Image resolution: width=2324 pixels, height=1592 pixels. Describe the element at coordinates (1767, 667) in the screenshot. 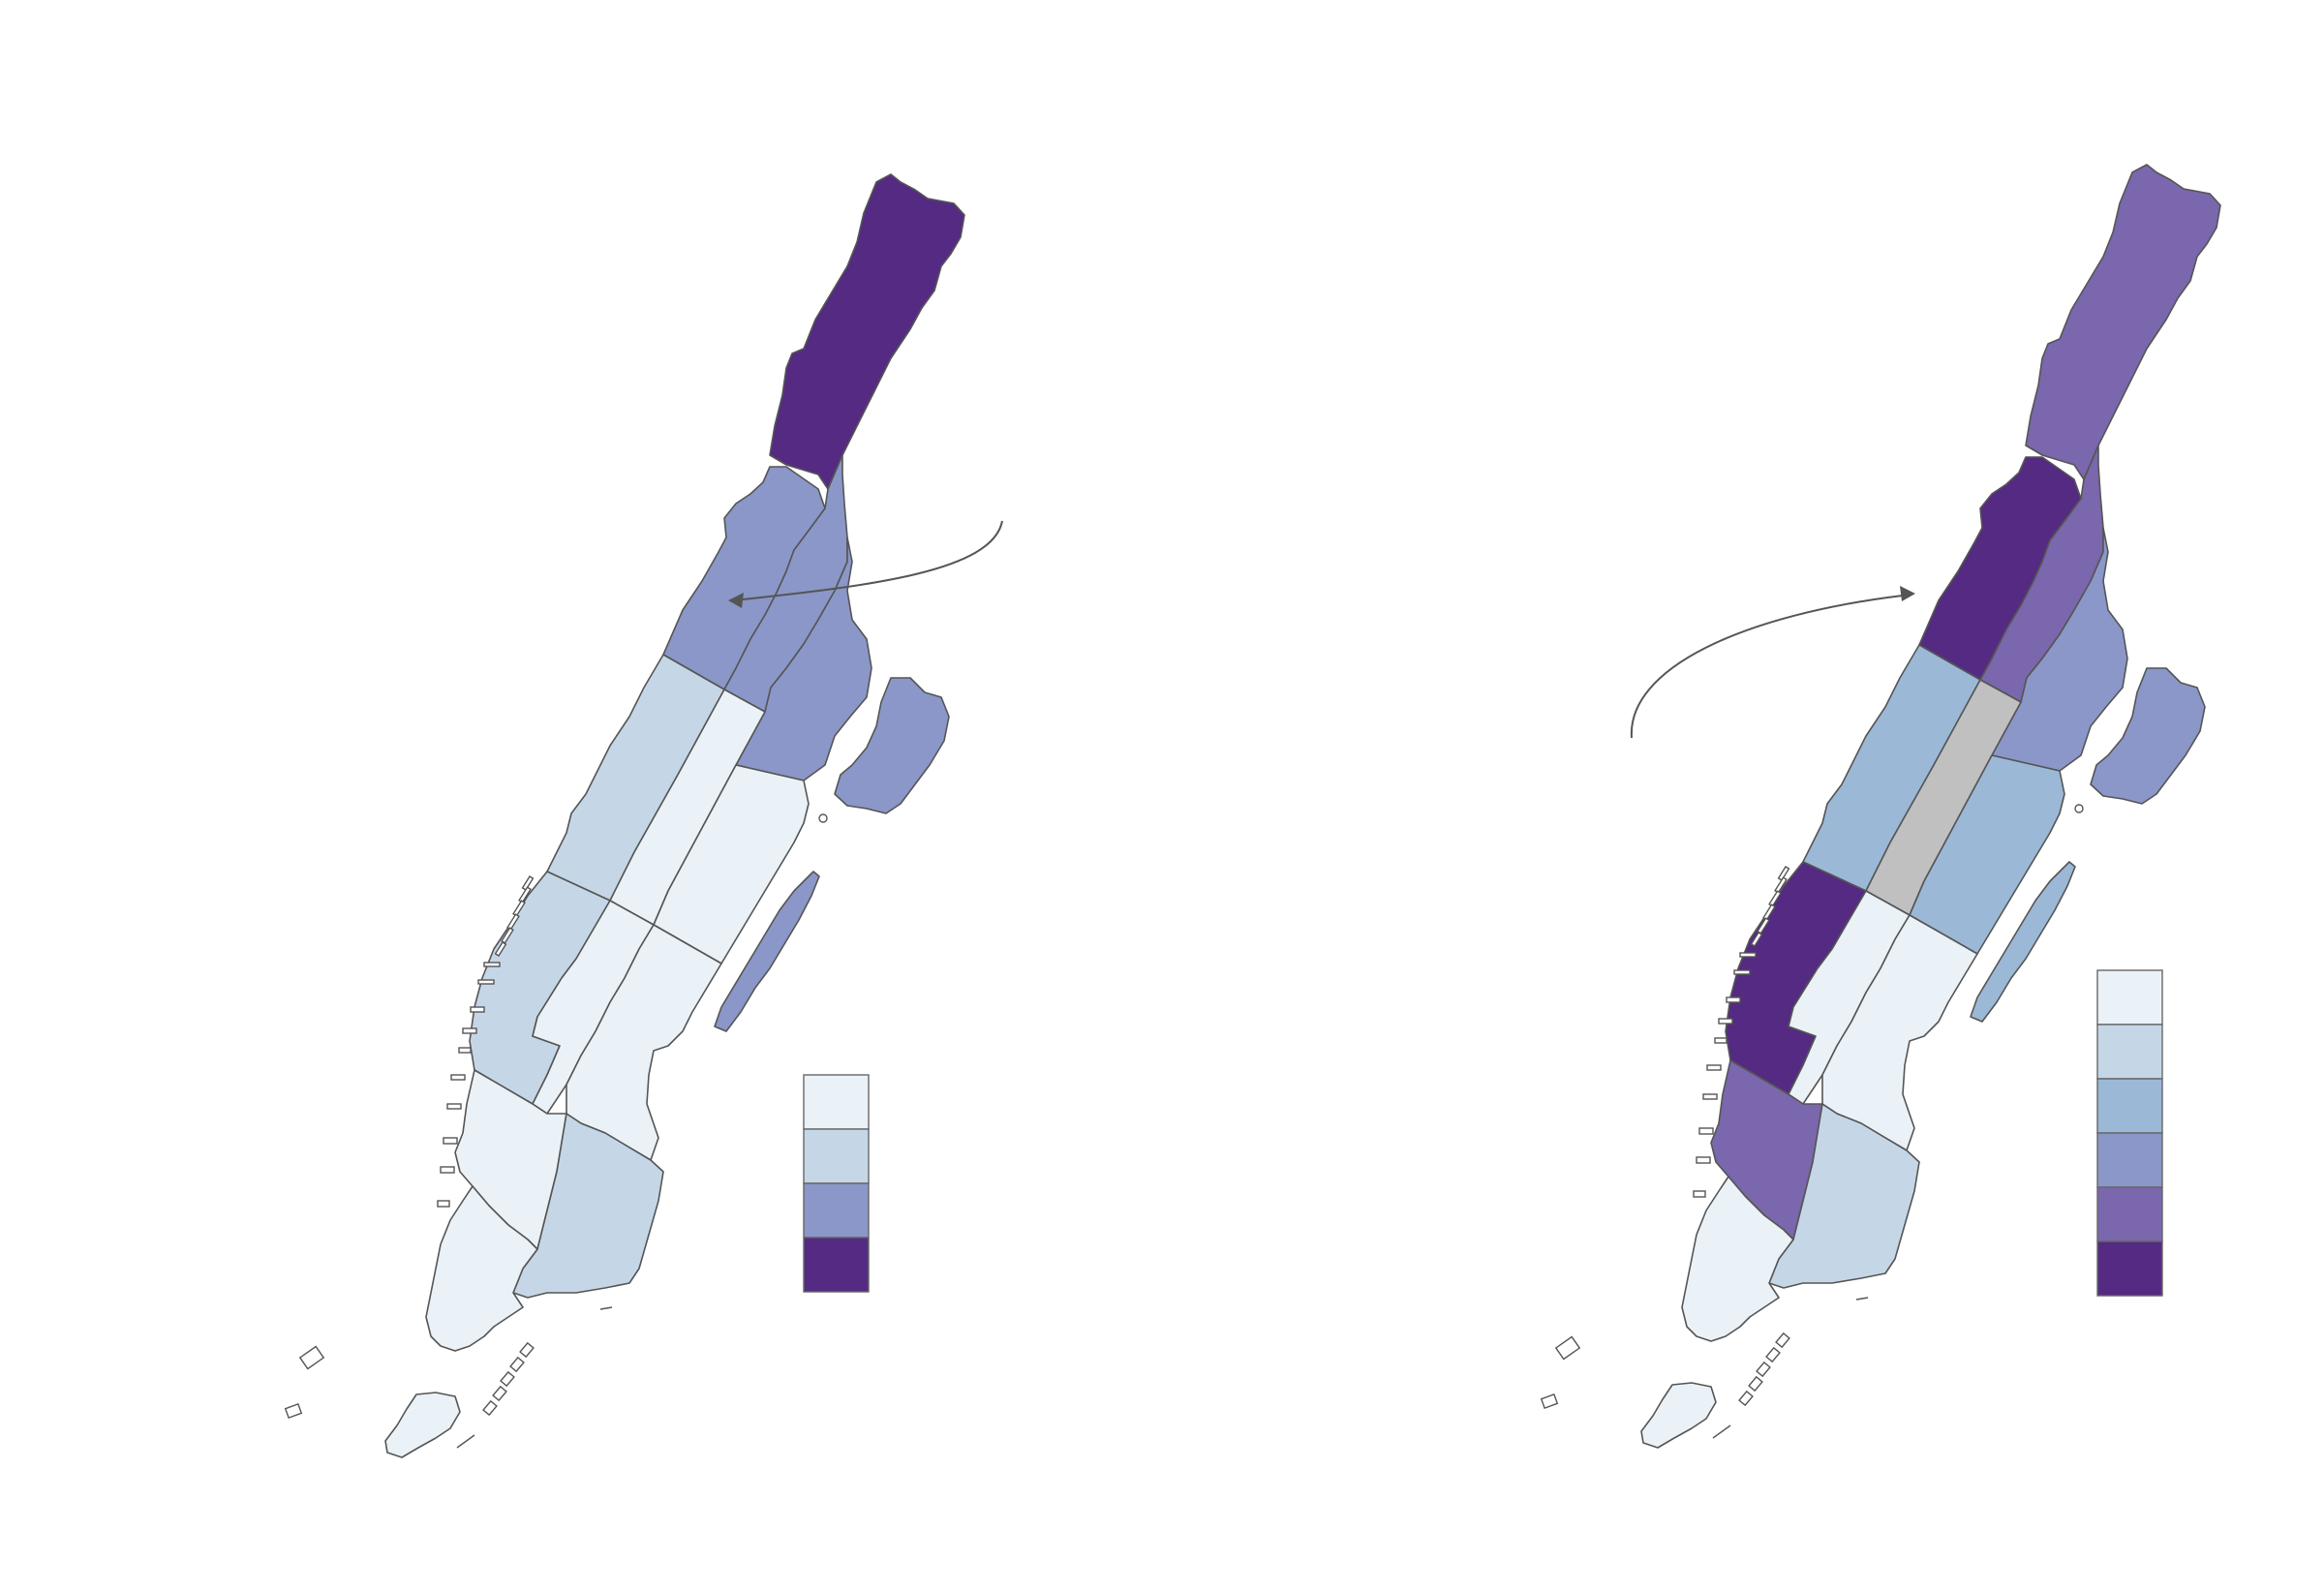

I see `annotation-arrow-right` at that location.